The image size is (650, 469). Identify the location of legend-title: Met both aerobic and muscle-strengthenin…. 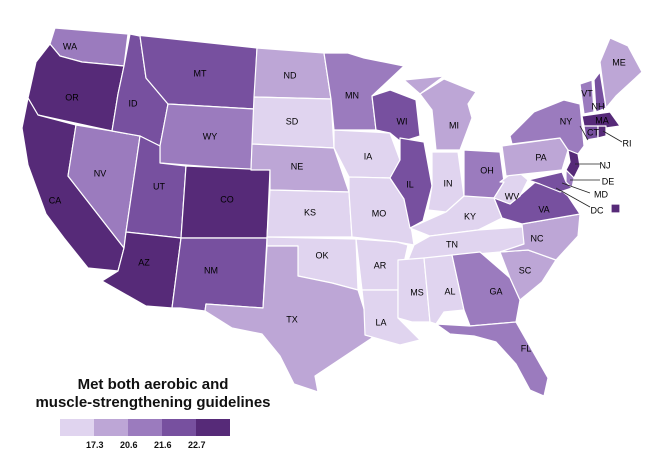
(153, 394).